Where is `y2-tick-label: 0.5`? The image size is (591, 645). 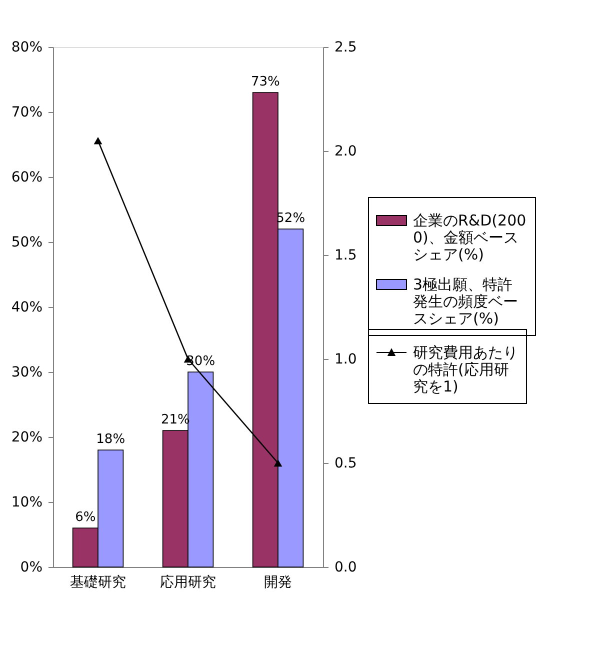
y2-tick-label: 0.5 is located at coordinates (345, 464).